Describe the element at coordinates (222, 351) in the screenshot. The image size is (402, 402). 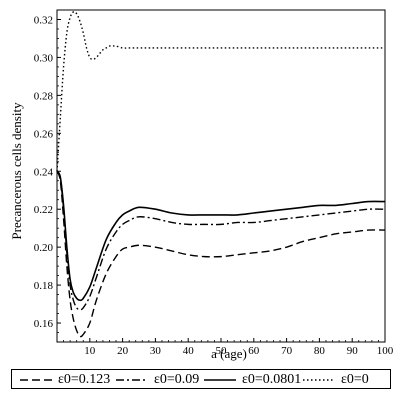
I see `x-tick-label: 50` at that location.